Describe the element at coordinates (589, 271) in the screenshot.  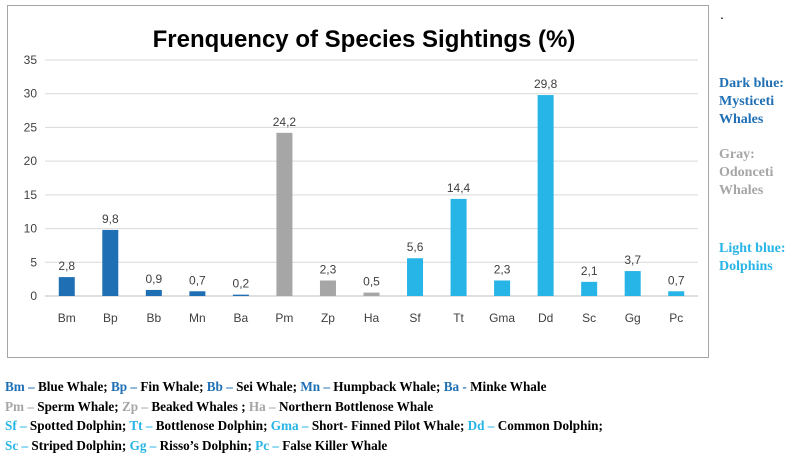
I see `data-label: 2,1` at that location.